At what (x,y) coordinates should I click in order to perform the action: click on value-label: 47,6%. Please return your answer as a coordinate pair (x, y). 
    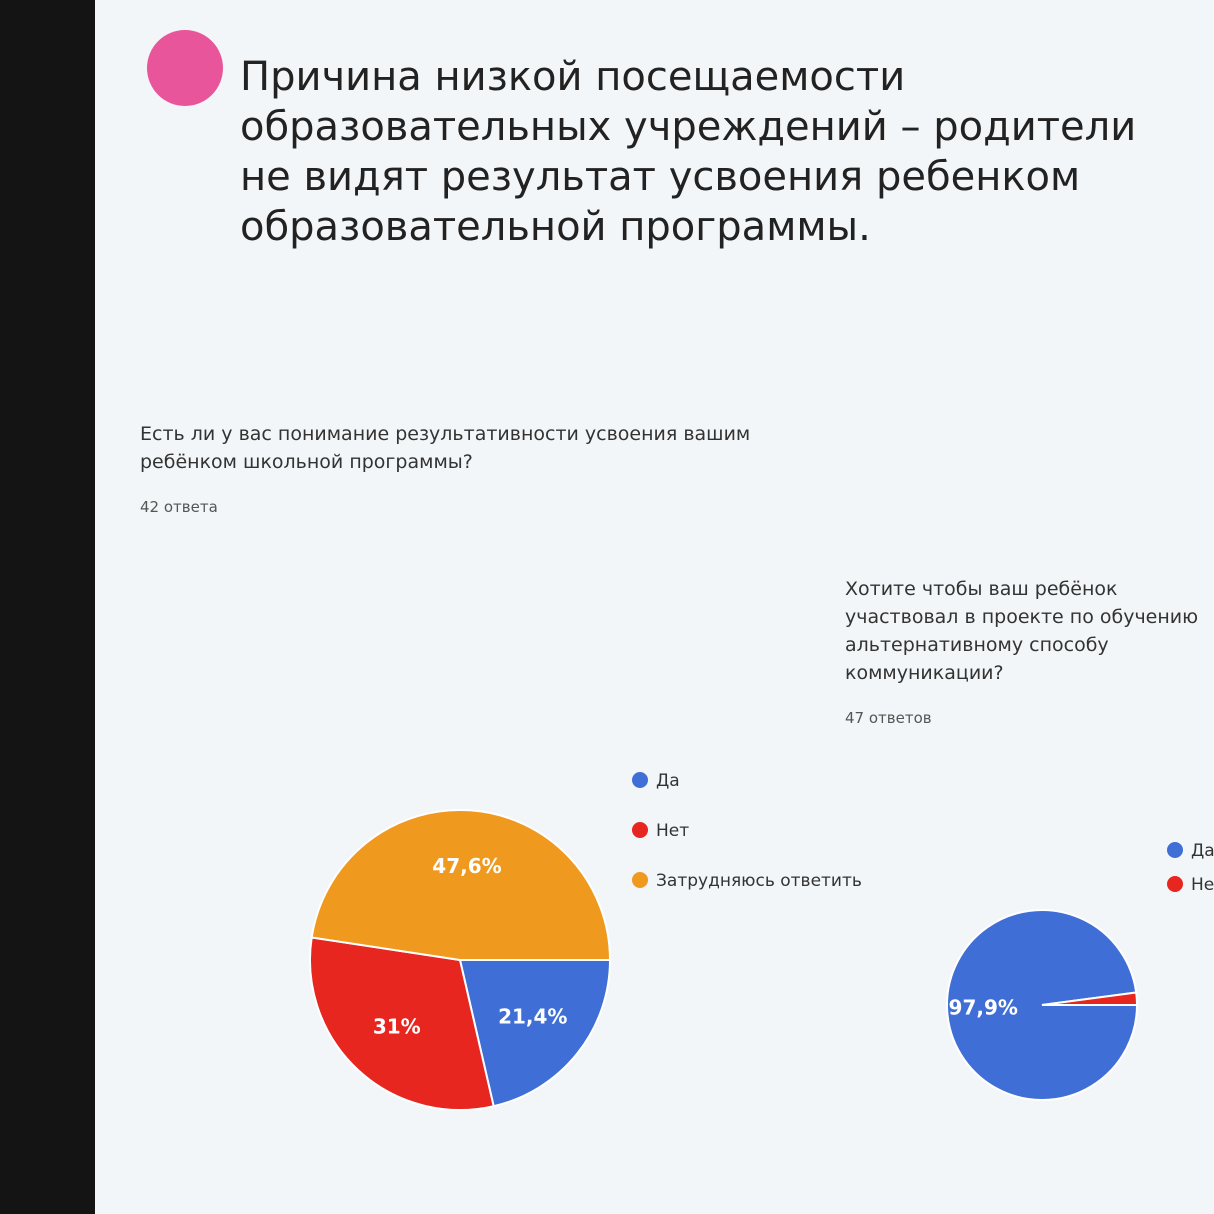
    Looking at the image, I should click on (466, 866).